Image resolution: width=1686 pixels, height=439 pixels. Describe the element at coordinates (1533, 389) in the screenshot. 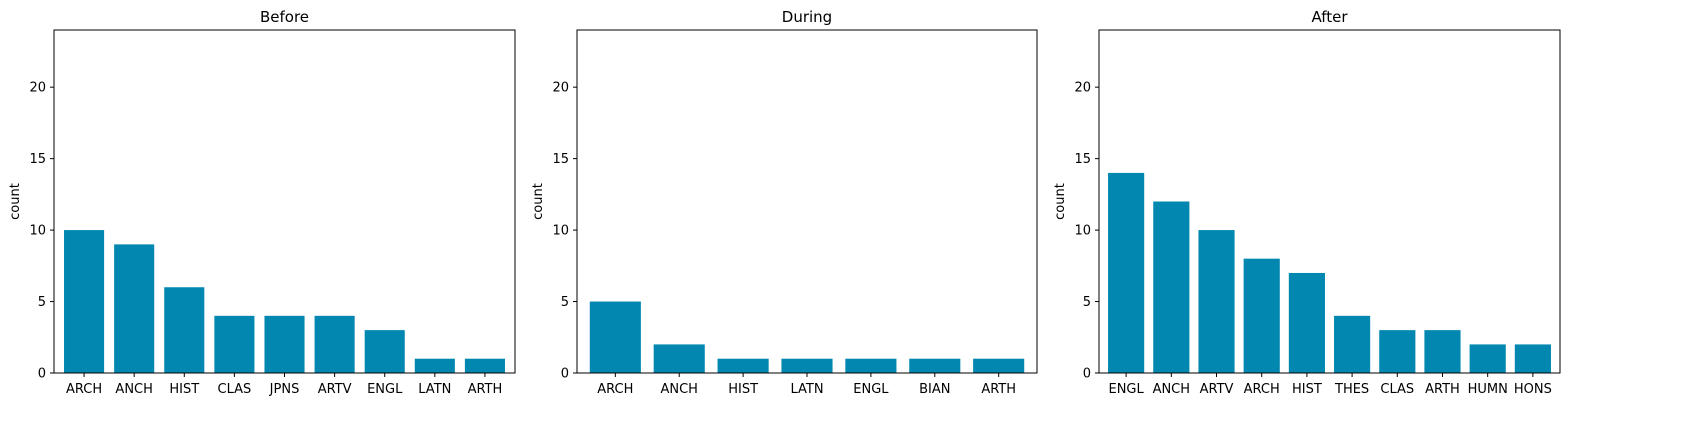

I see `x-tick-label: HONS` at that location.